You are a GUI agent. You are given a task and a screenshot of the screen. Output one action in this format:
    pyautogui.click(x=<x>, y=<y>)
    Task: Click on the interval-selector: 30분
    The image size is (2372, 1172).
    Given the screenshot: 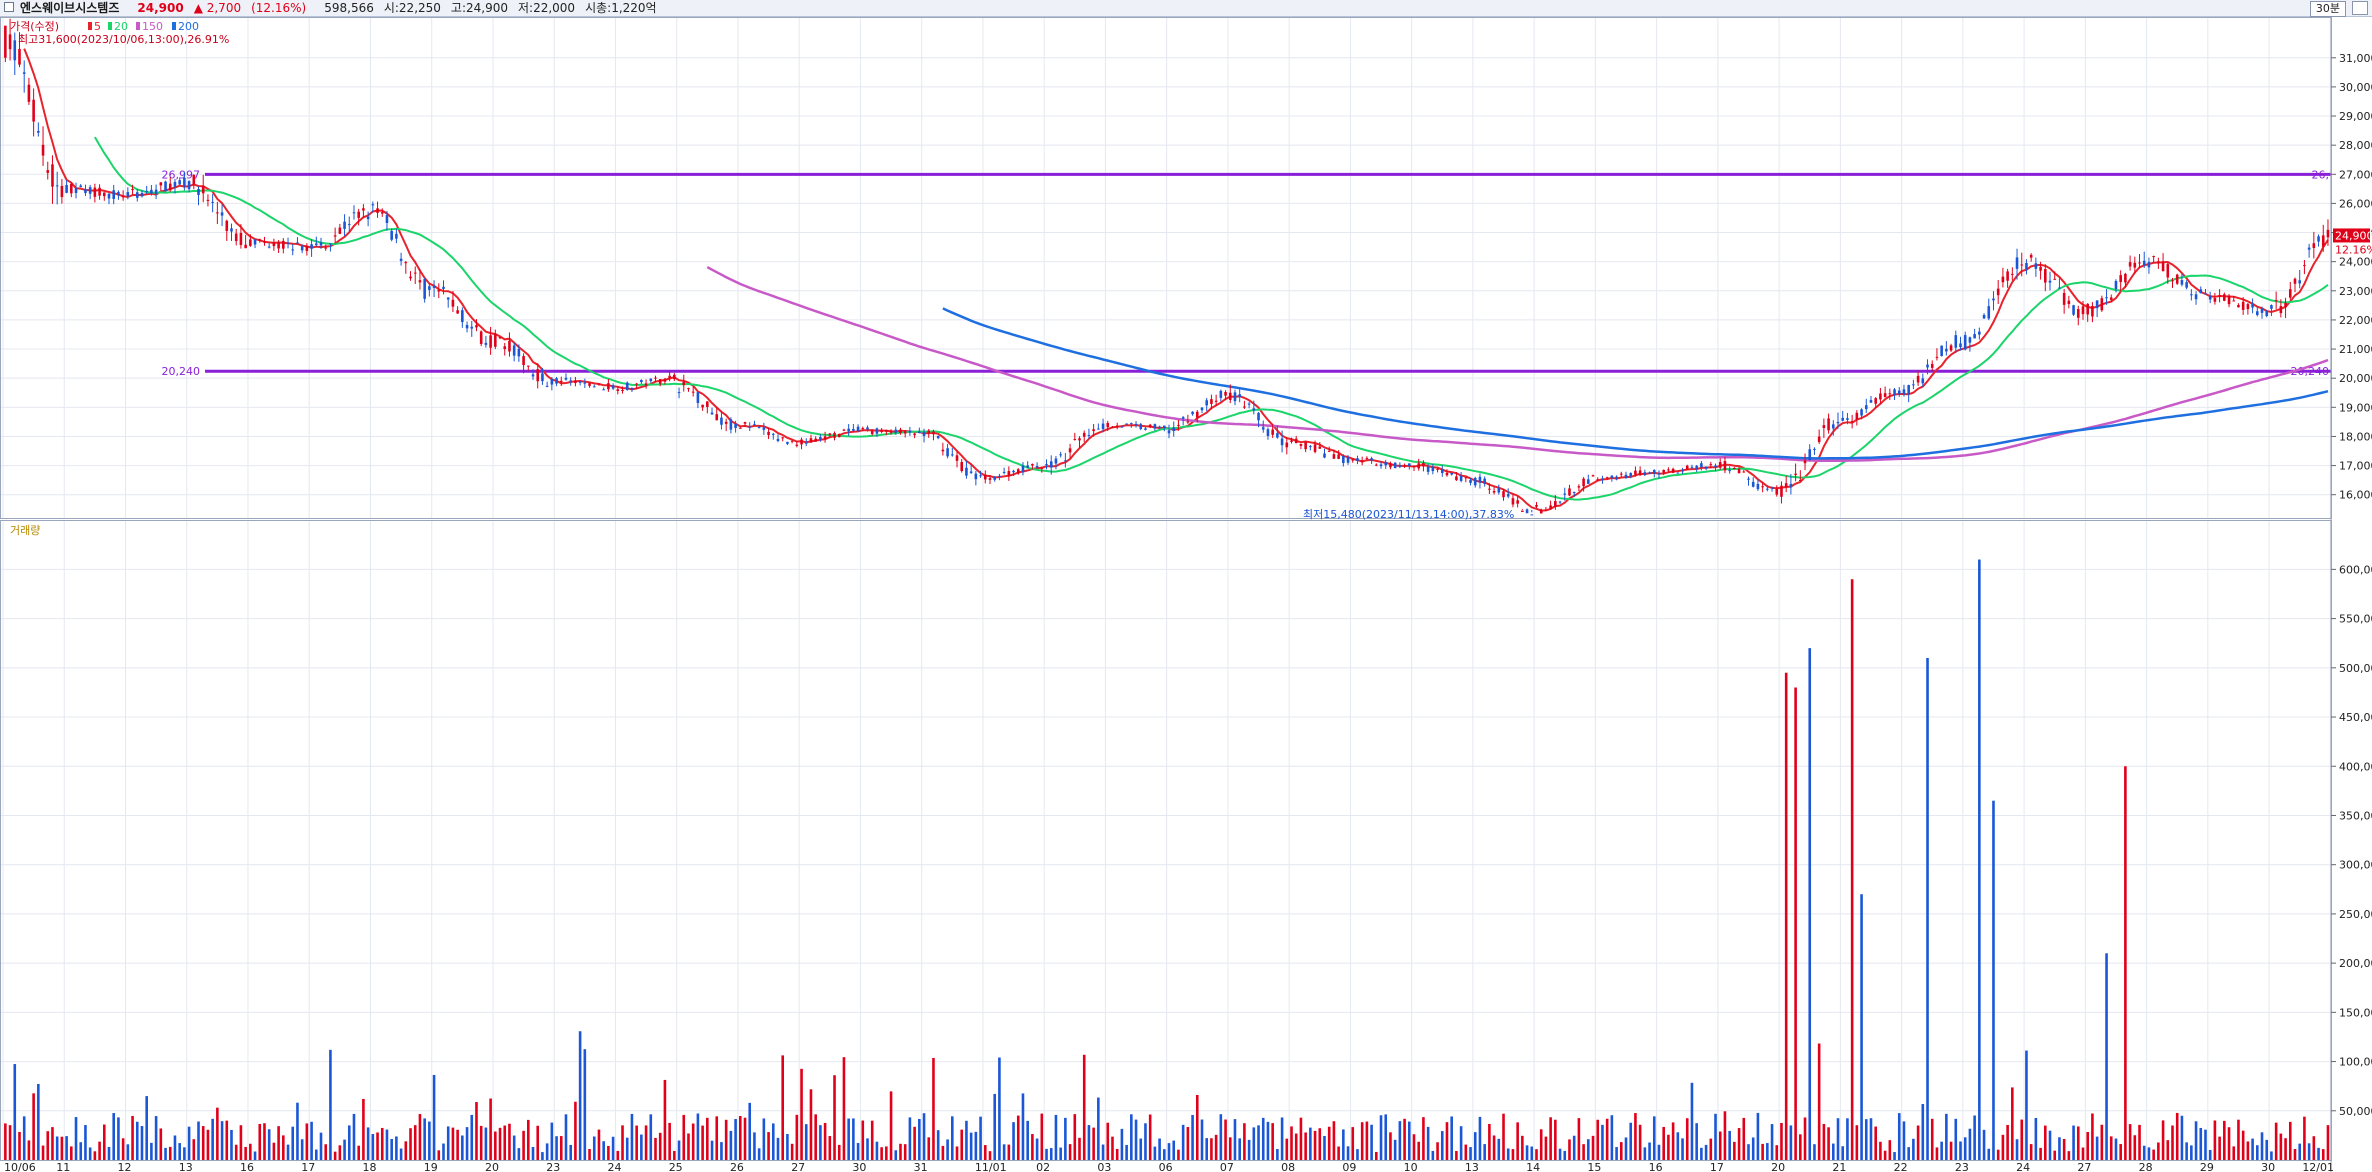 What is the action you would take?
    pyautogui.click(x=2327, y=9)
    